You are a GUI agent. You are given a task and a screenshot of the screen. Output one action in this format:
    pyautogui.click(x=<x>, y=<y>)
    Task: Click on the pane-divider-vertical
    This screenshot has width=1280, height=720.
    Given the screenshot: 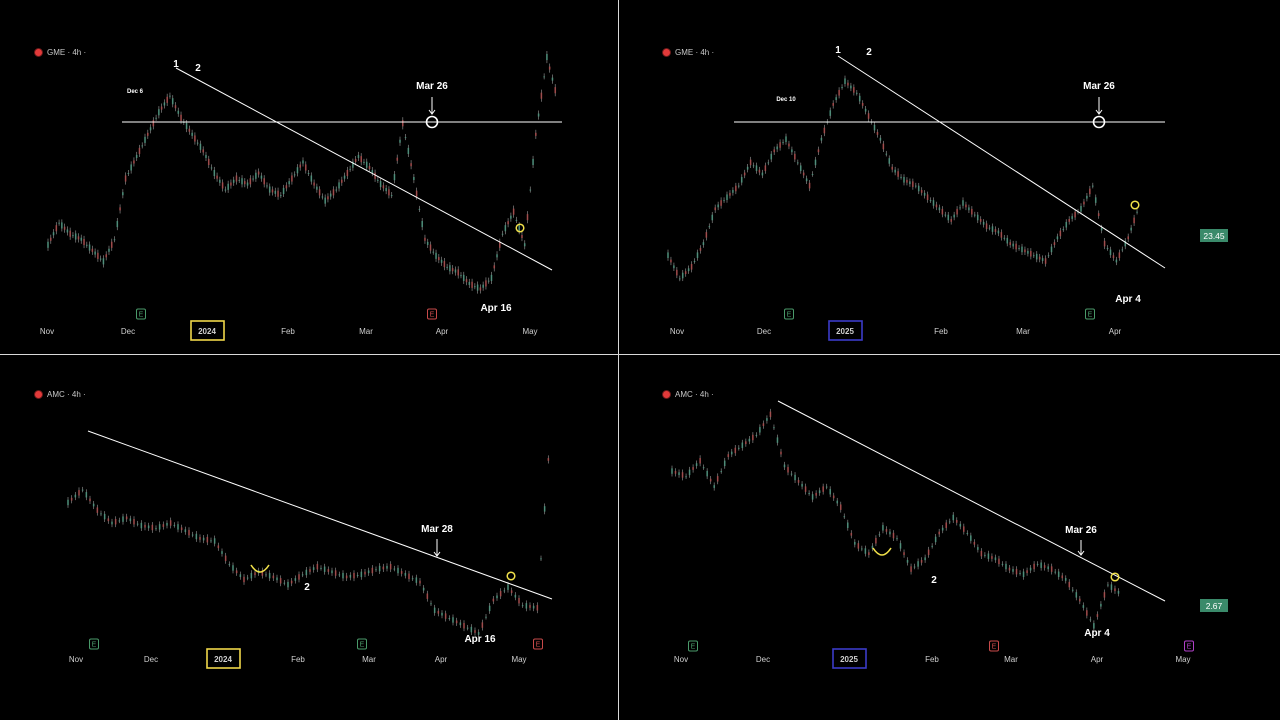 What is the action you would take?
    pyautogui.click(x=618, y=360)
    